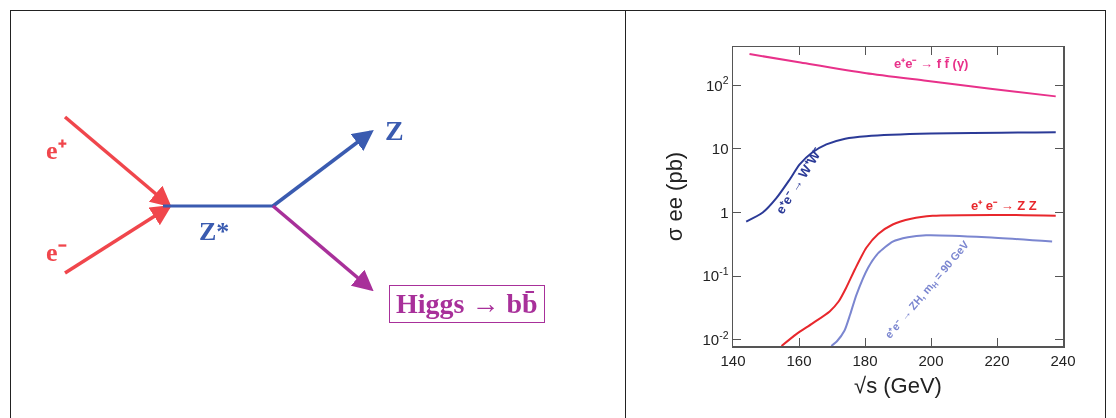 The height and width of the screenshot is (418, 1116). I want to click on x-tick-label: 220, so click(997, 360).